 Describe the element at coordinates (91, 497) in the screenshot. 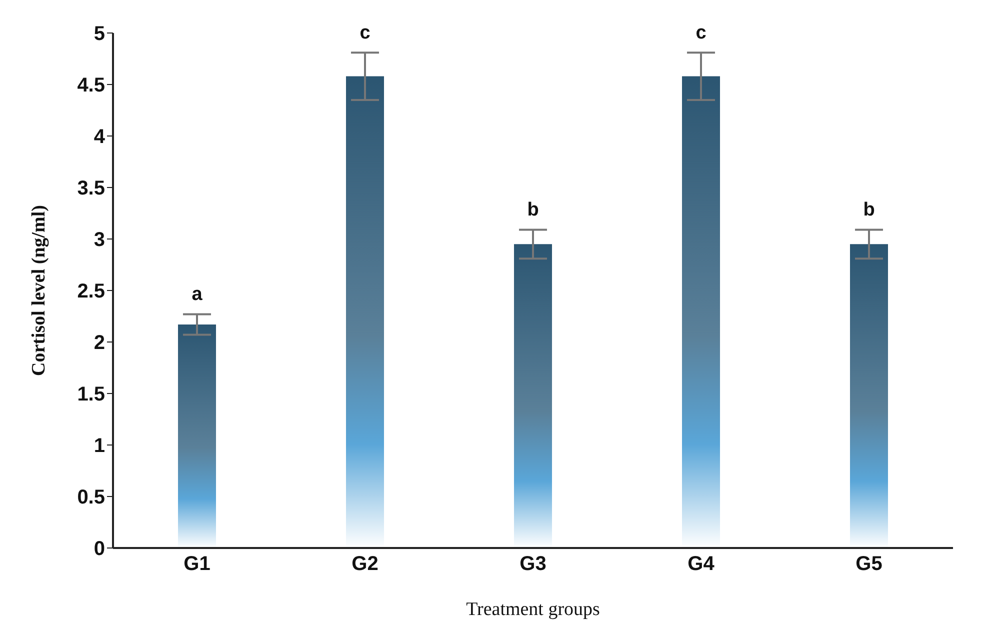

I see `y-tick-label: 0.5` at that location.